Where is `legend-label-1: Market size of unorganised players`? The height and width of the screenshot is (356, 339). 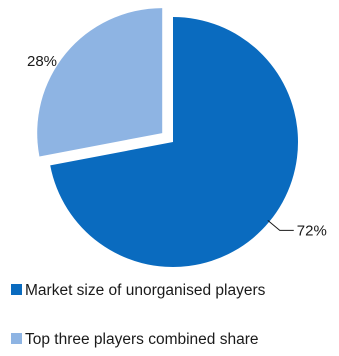
legend-label-1: Market size of unorganised players is located at coordinates (145, 290).